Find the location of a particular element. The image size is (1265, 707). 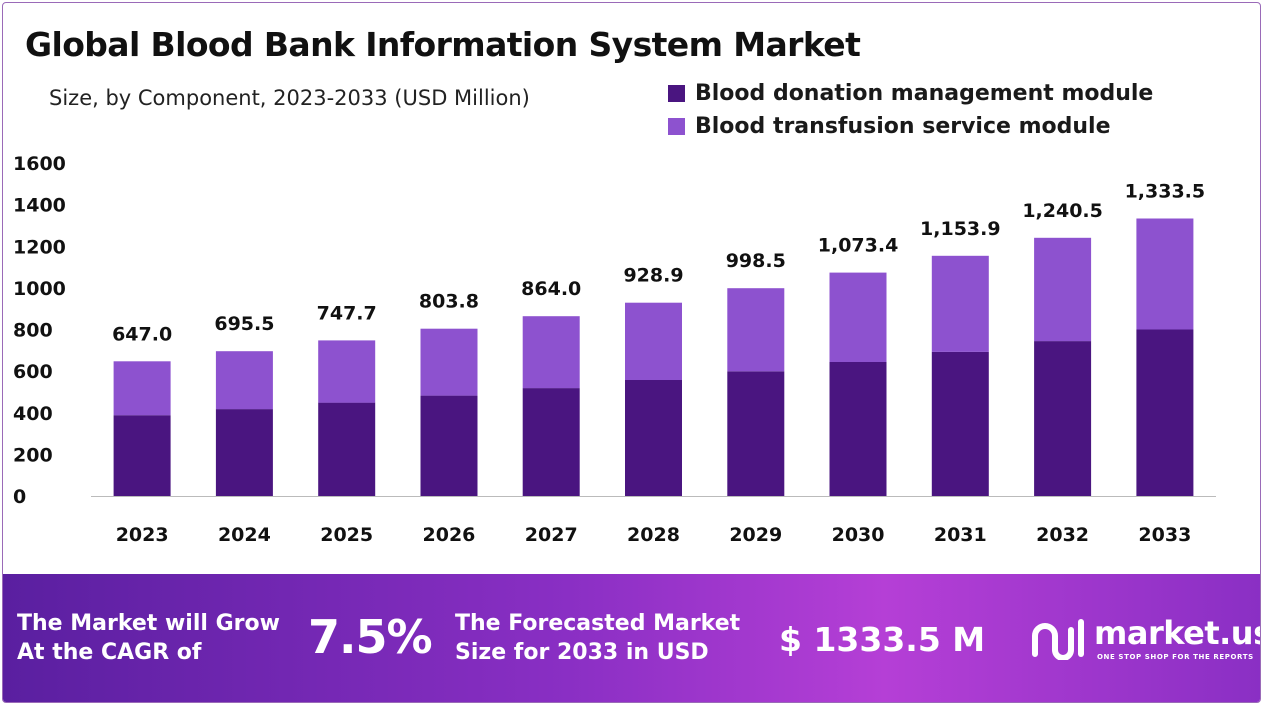

x-tick-label: 2027 is located at coordinates (551, 535).